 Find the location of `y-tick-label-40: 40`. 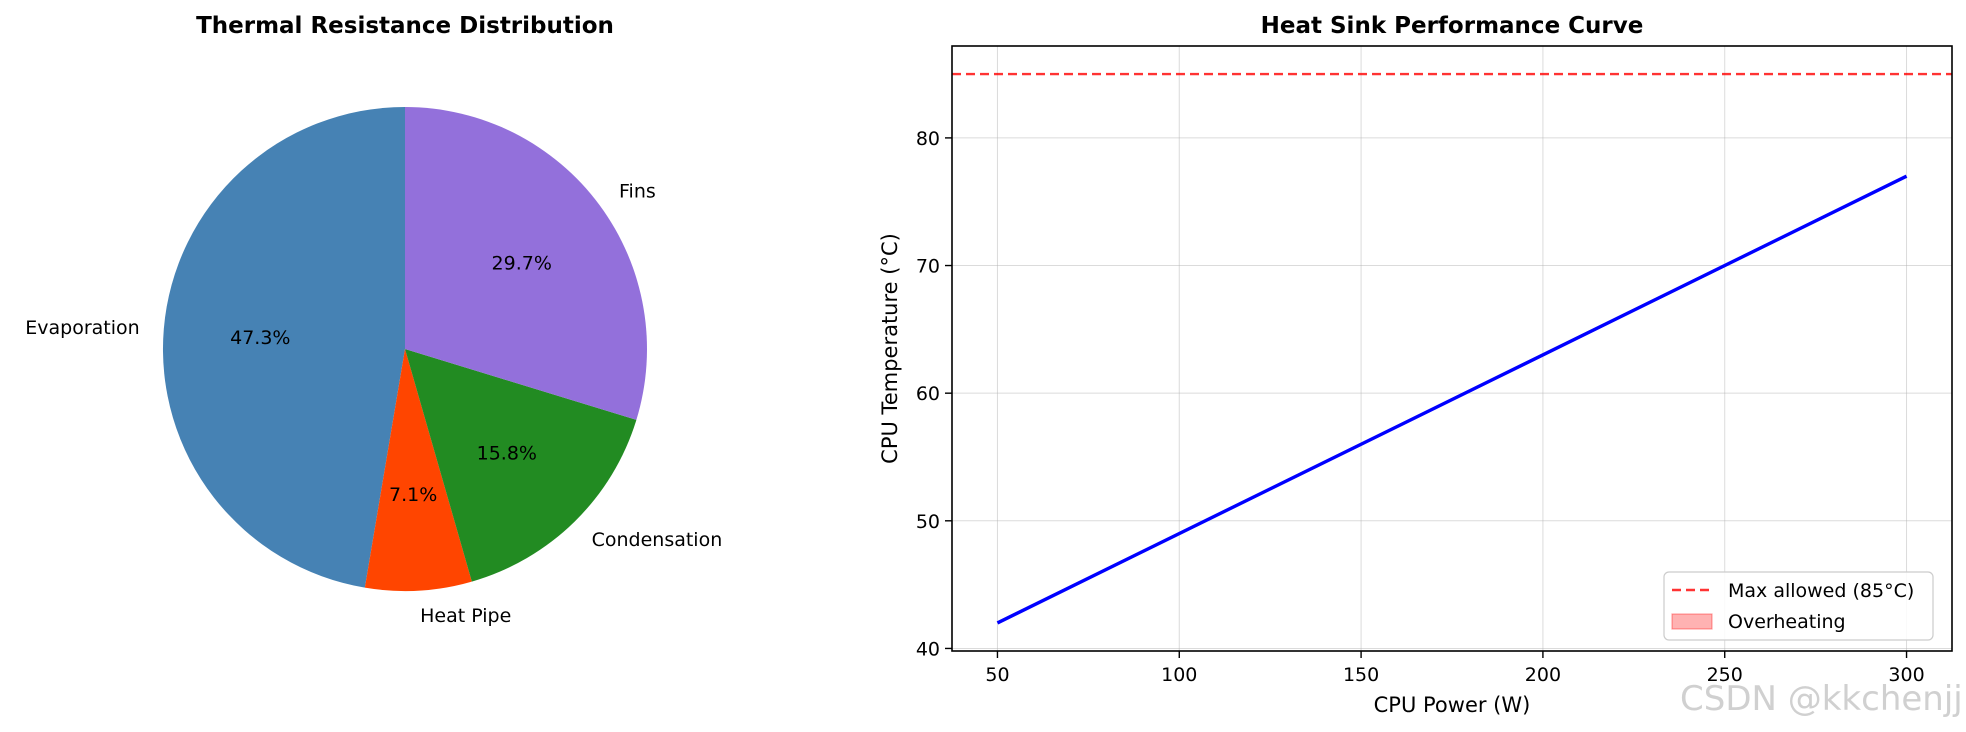

y-tick-label-40: 40 is located at coordinates (928, 649).